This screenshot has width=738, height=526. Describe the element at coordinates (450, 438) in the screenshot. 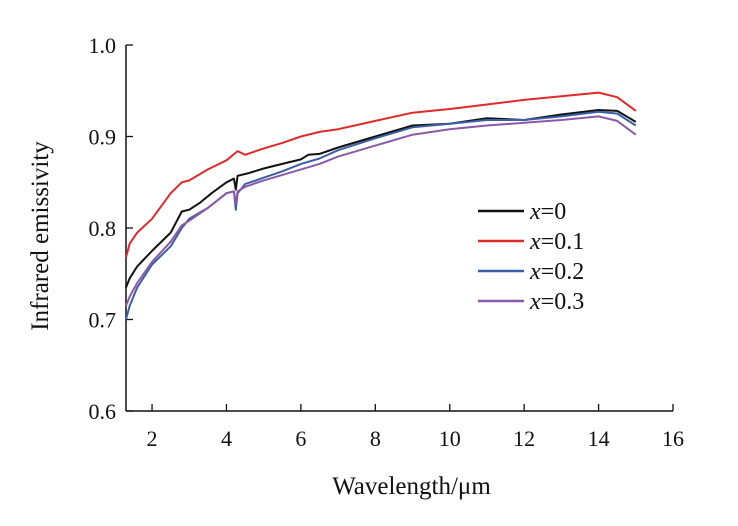

I see `x-tick-label: 10` at that location.